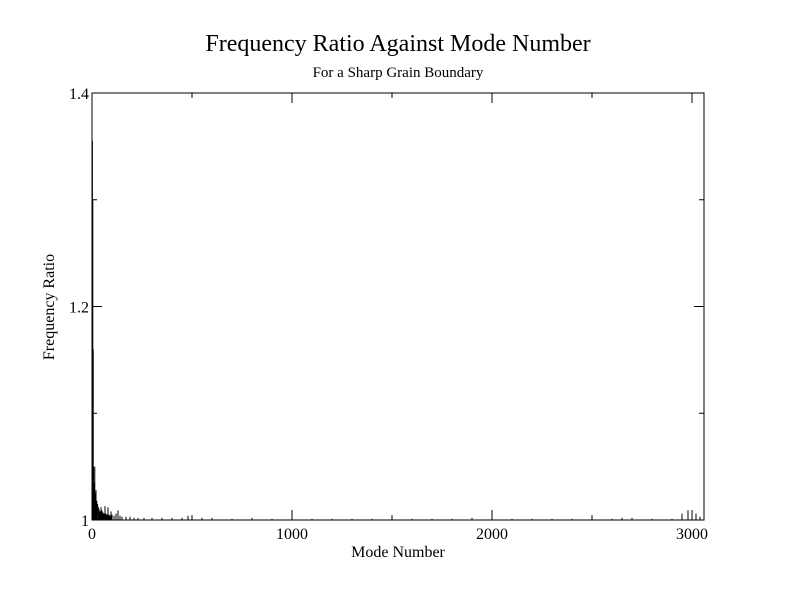 This screenshot has width=792, height=612. What do you see at coordinates (398, 73) in the screenshot?
I see `chart-subtitle: For a Sharp Grain Boundary` at bounding box center [398, 73].